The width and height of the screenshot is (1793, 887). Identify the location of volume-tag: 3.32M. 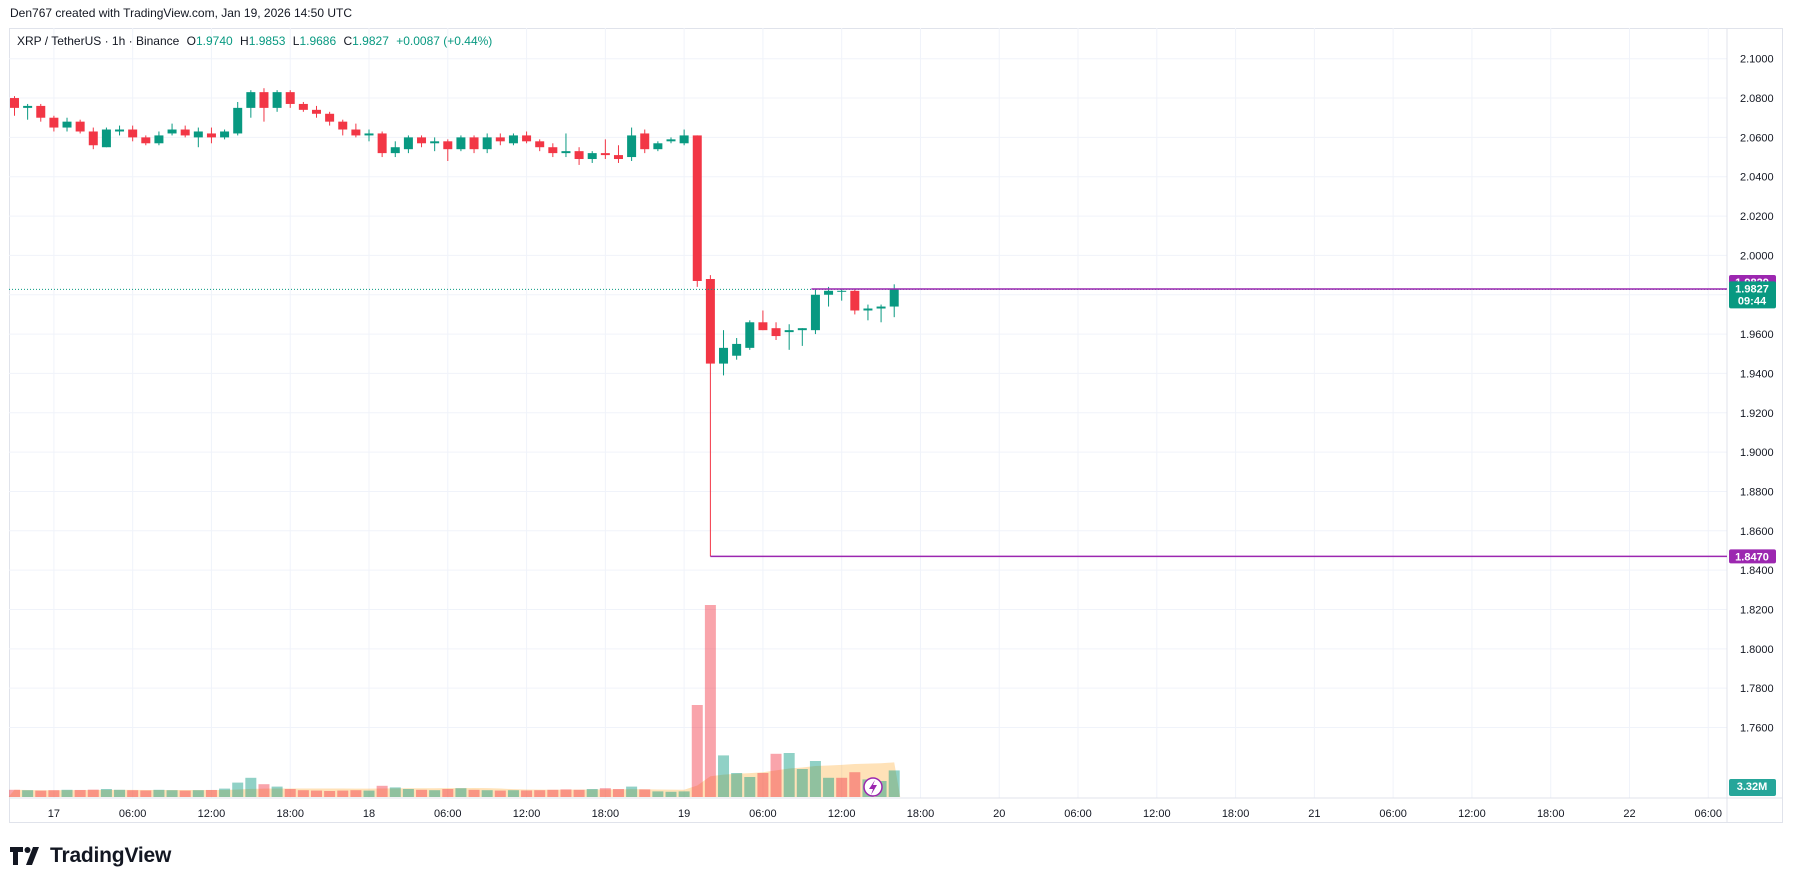
(1752, 787).